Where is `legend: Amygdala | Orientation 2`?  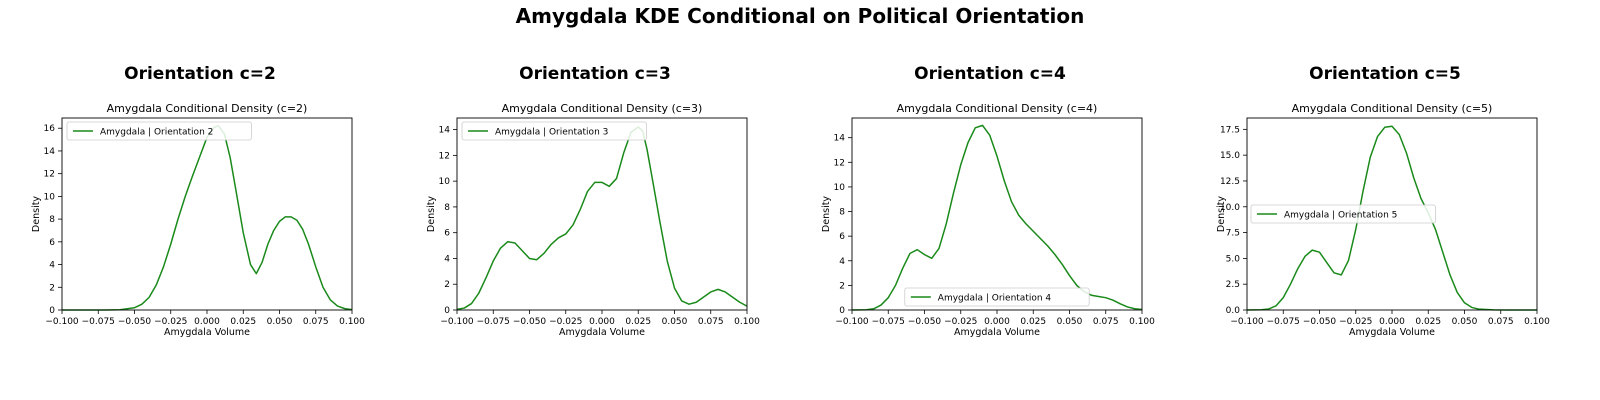
legend: Amygdala | Orientation 2 is located at coordinates (159, 131).